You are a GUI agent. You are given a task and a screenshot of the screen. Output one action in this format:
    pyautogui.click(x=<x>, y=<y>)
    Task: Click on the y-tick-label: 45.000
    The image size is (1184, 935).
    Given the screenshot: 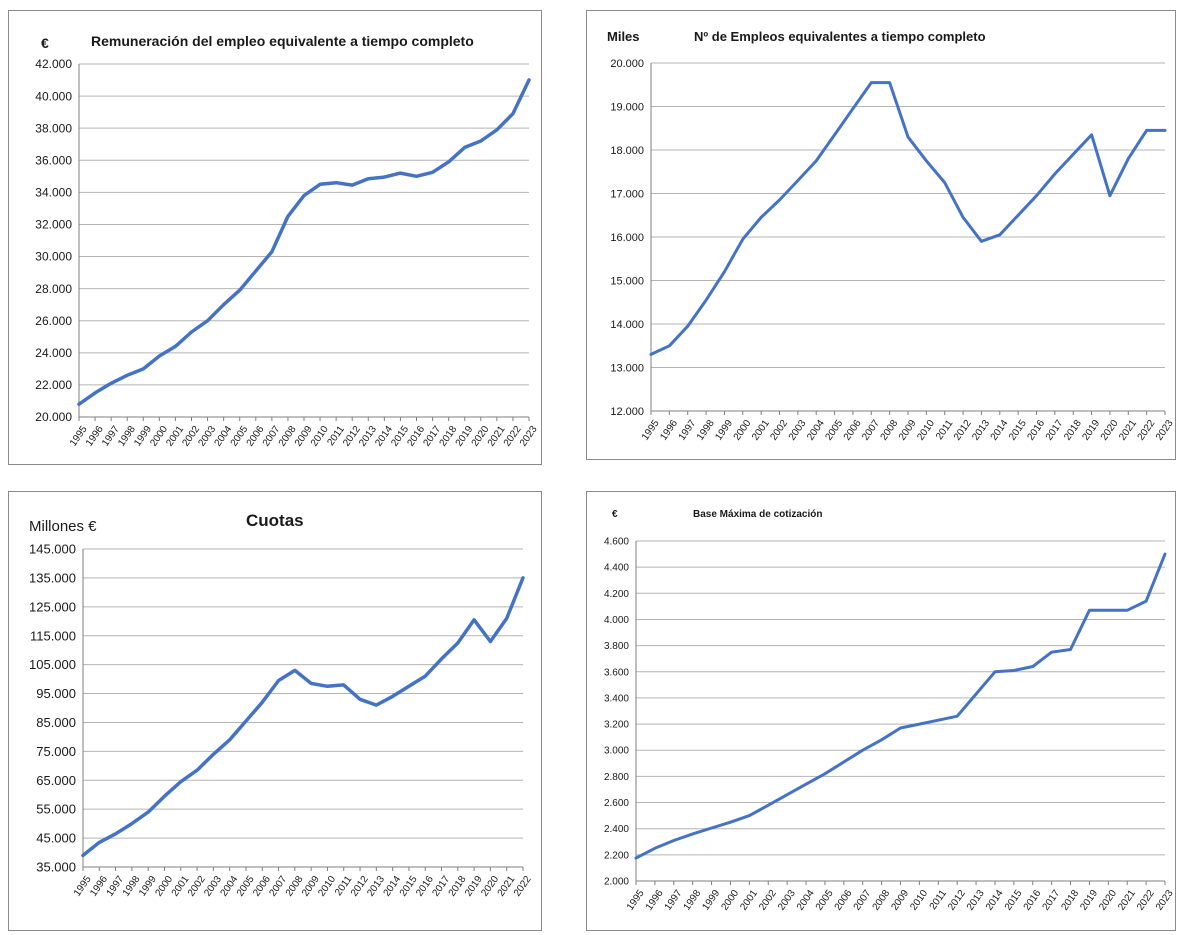 What is the action you would take?
    pyautogui.click(x=56, y=838)
    